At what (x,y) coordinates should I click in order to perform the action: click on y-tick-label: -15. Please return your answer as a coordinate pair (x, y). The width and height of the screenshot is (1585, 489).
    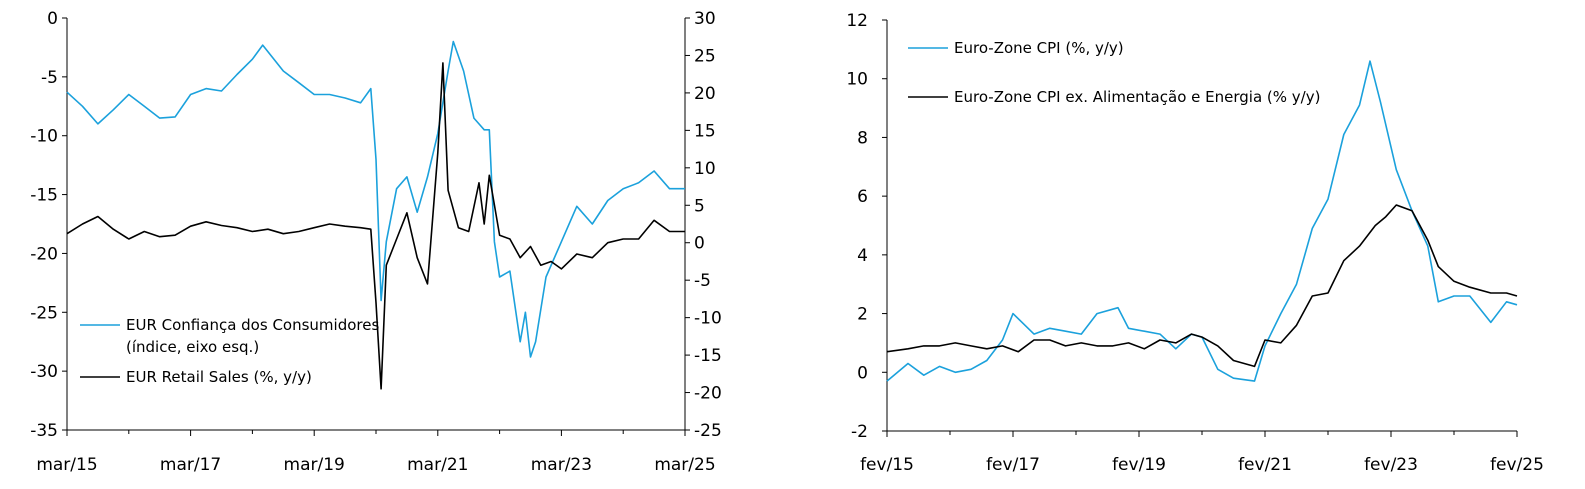
    Looking at the image, I should click on (44, 196).